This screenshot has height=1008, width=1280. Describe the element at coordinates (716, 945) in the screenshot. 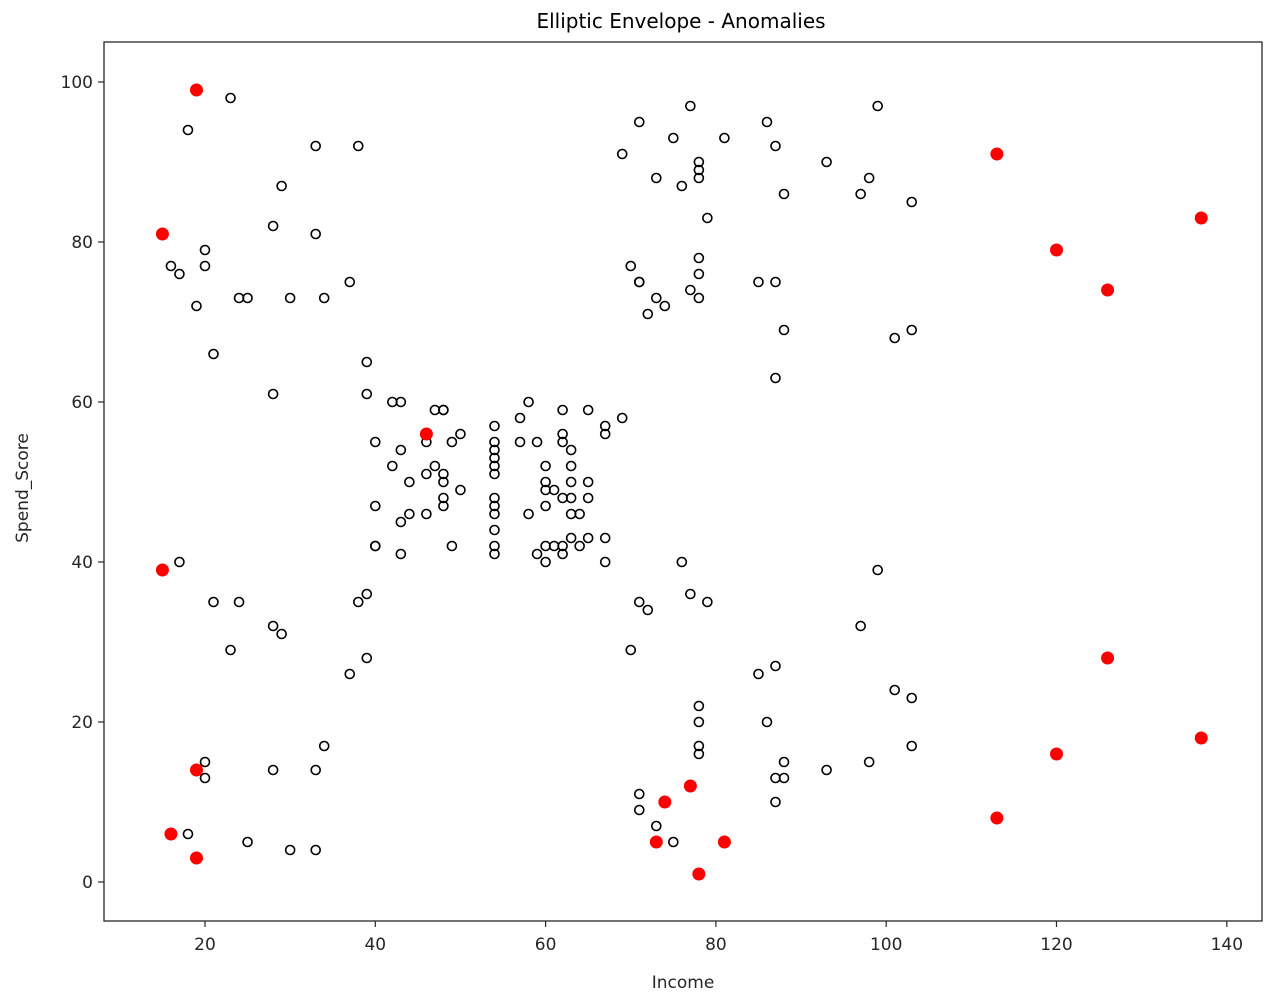

I see `x-tick-label: 80` at that location.